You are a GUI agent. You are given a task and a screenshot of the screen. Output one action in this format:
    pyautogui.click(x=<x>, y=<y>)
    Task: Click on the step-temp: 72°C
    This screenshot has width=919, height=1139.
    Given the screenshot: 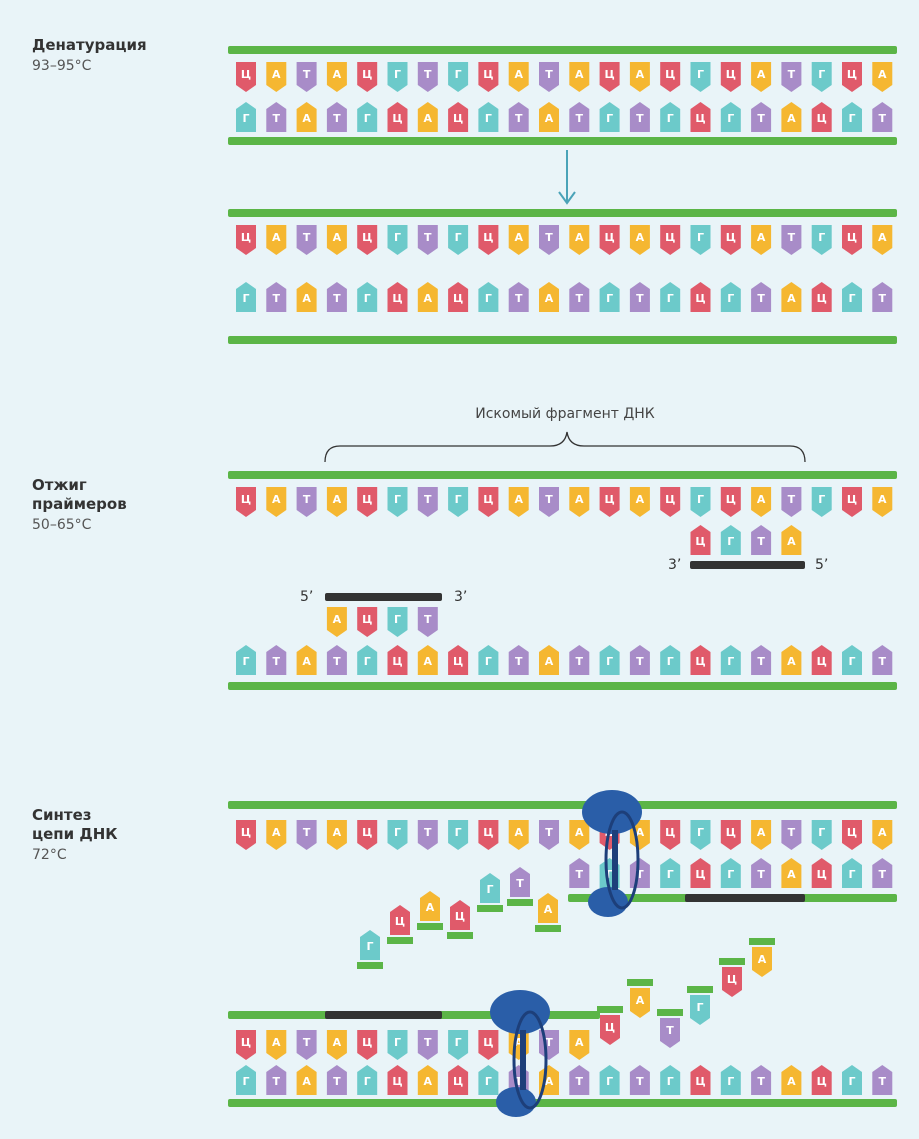 What is the action you would take?
    pyautogui.click(x=49, y=855)
    